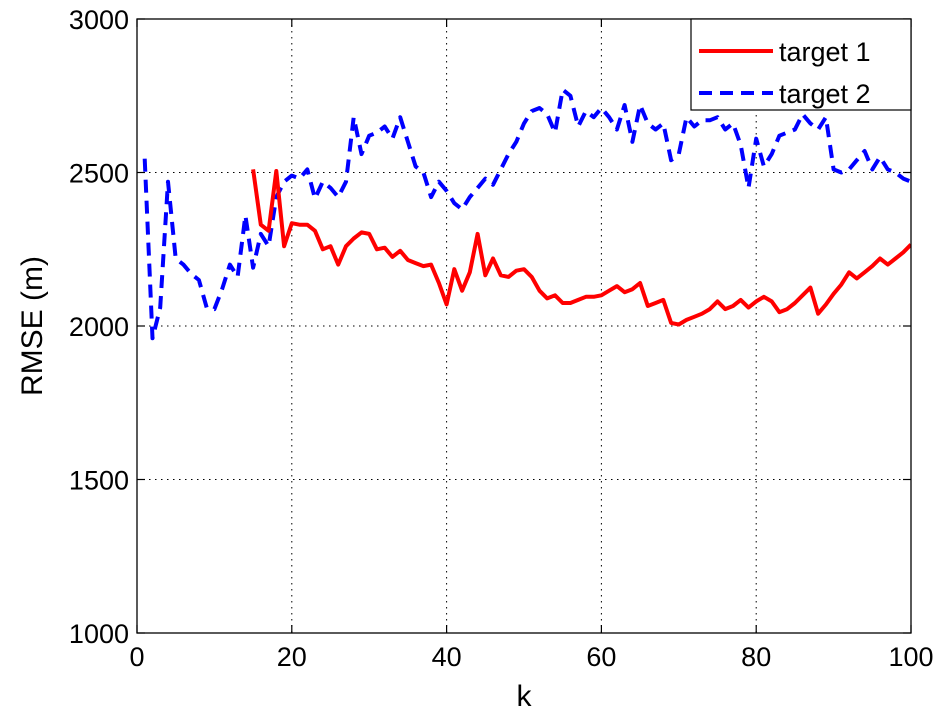 This screenshot has height=713, width=945. What do you see at coordinates (99, 634) in the screenshot?
I see `y-tick-label: 1000` at bounding box center [99, 634].